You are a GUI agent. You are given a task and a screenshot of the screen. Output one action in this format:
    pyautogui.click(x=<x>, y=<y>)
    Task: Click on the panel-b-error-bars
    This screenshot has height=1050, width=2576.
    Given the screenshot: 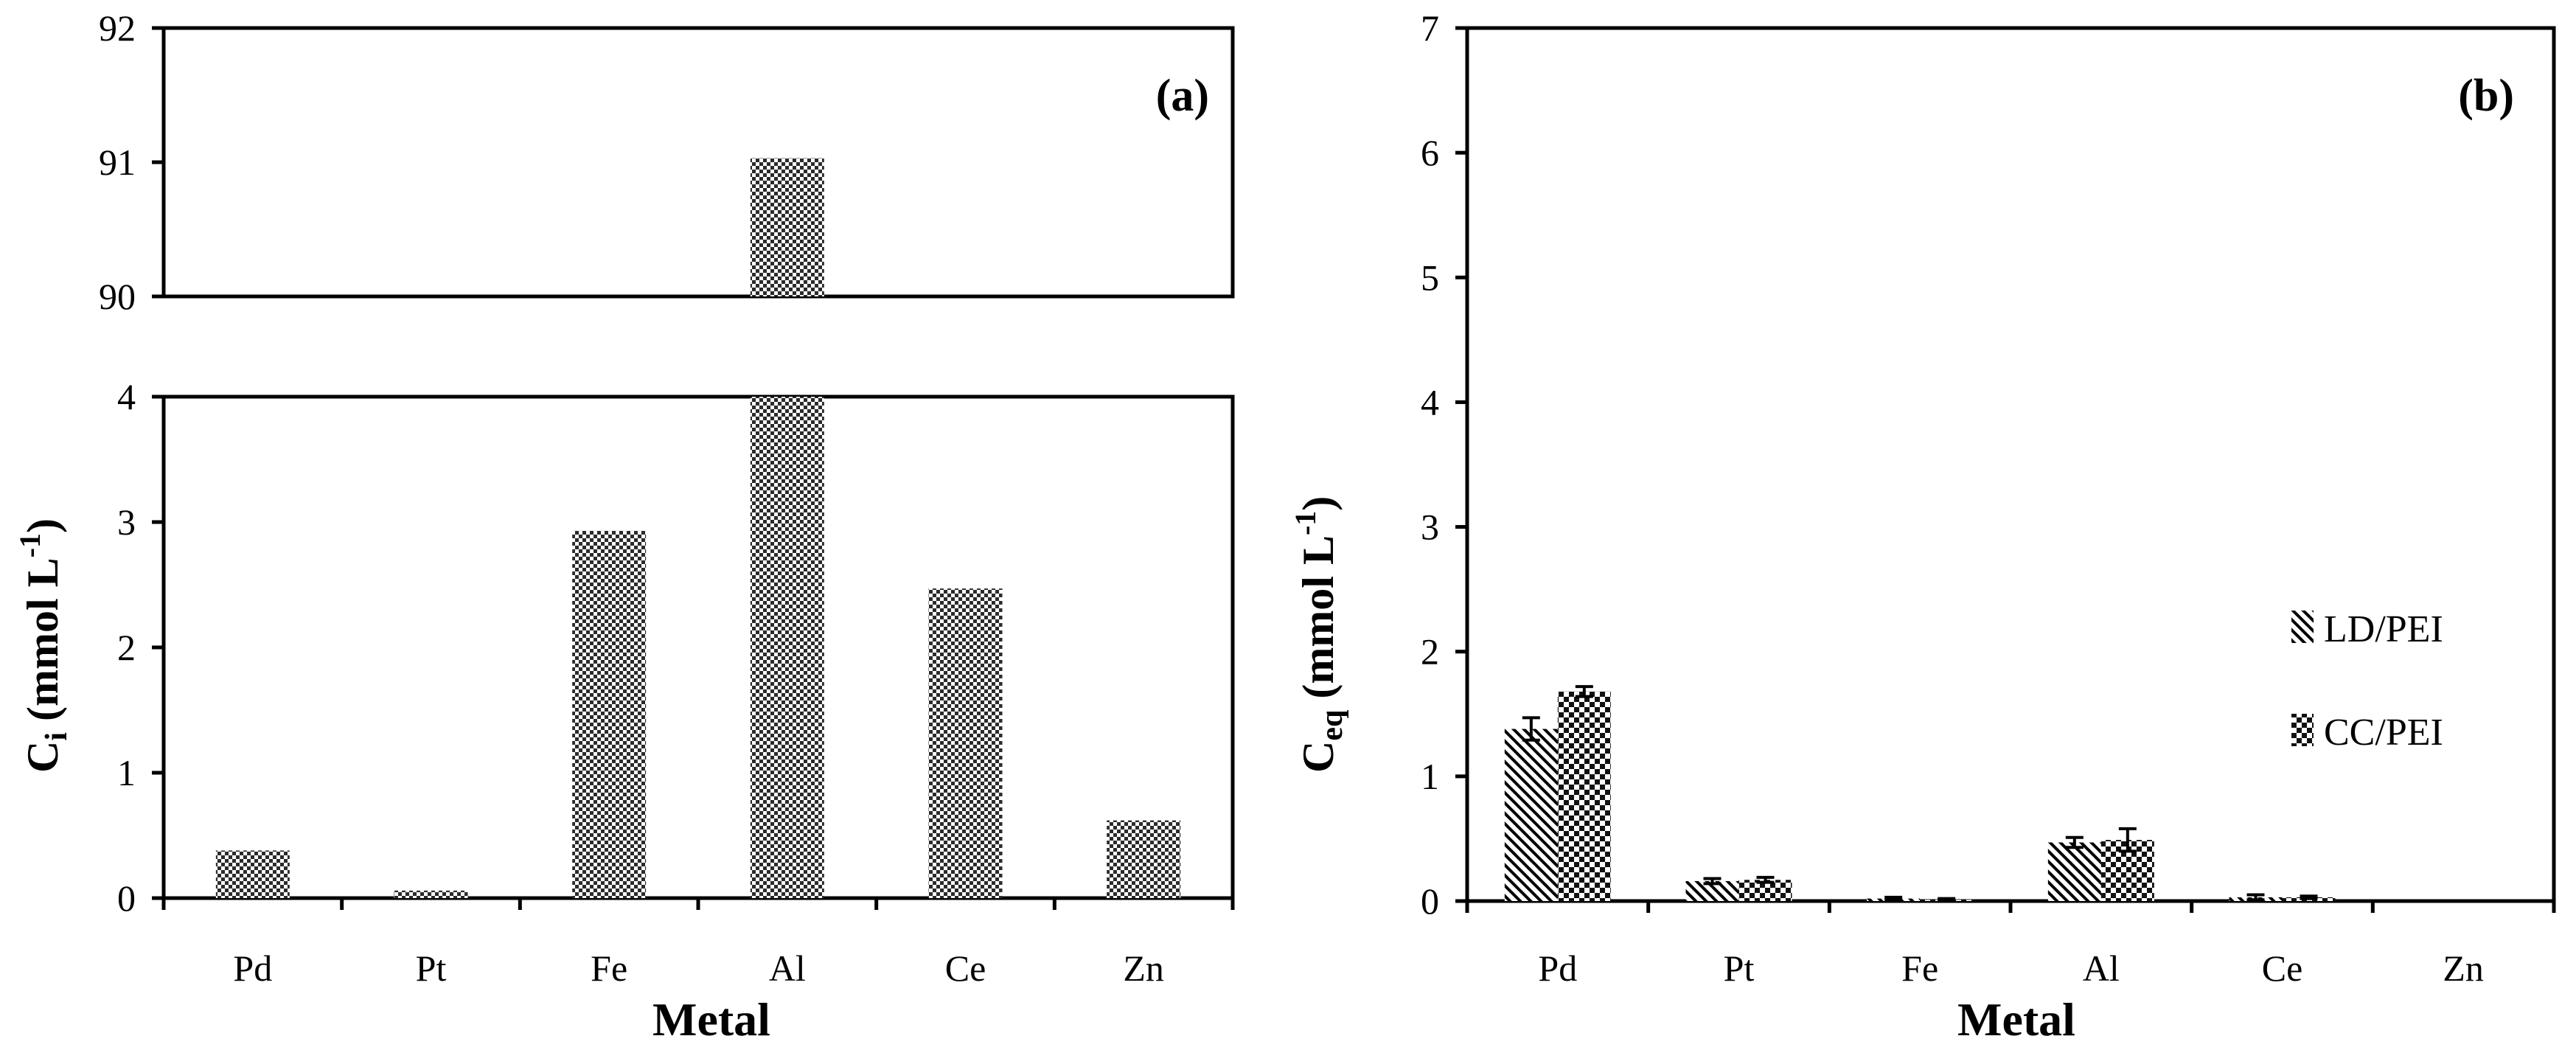 What is the action you would take?
    pyautogui.click(x=1920, y=794)
    